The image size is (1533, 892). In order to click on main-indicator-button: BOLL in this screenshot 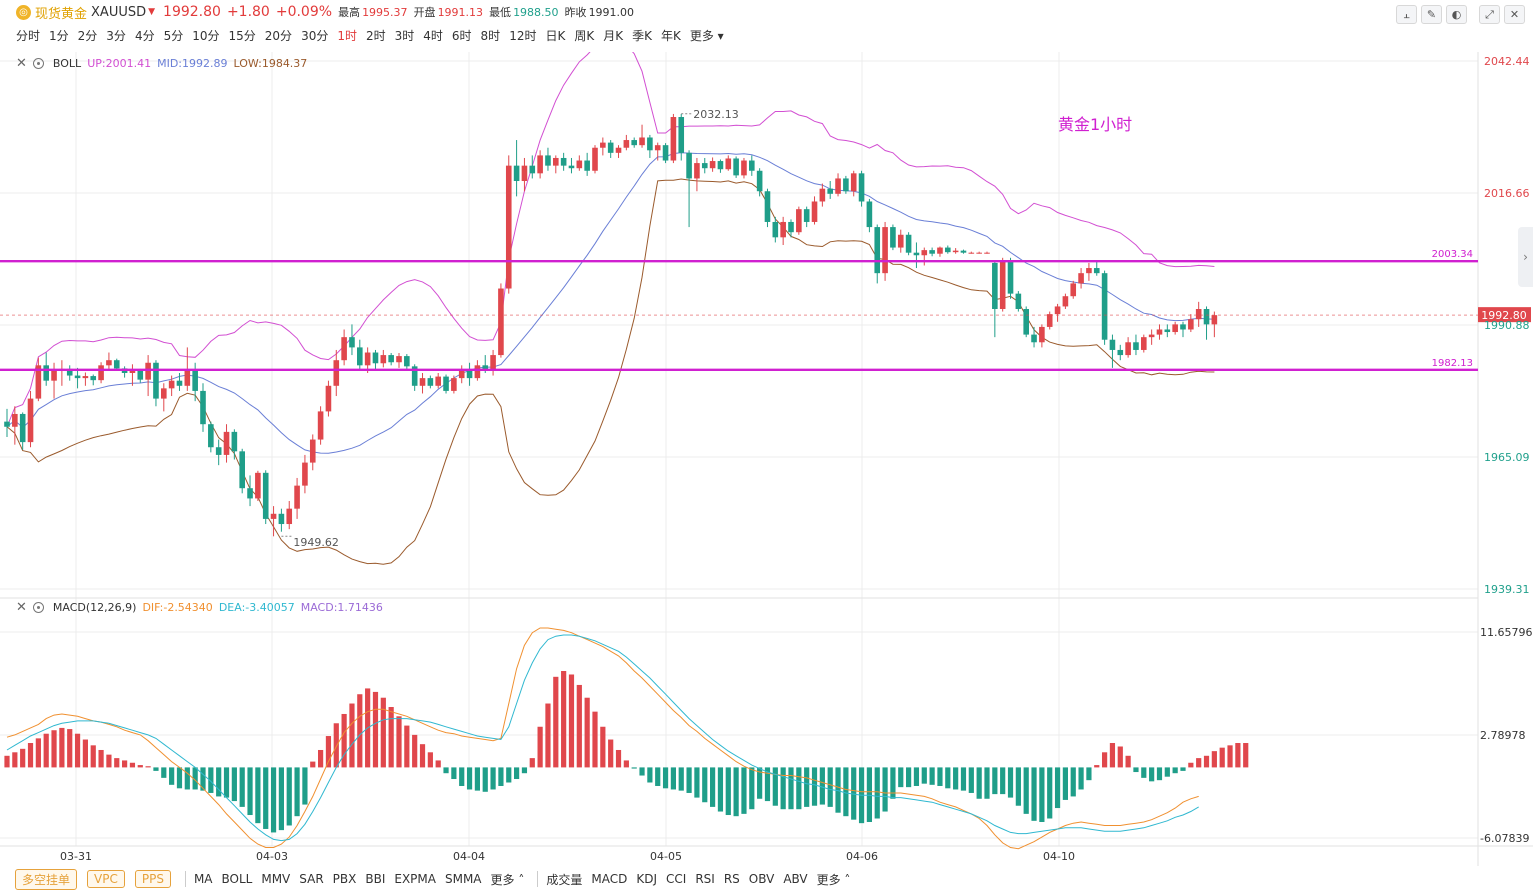, I will do `click(237, 879)`.